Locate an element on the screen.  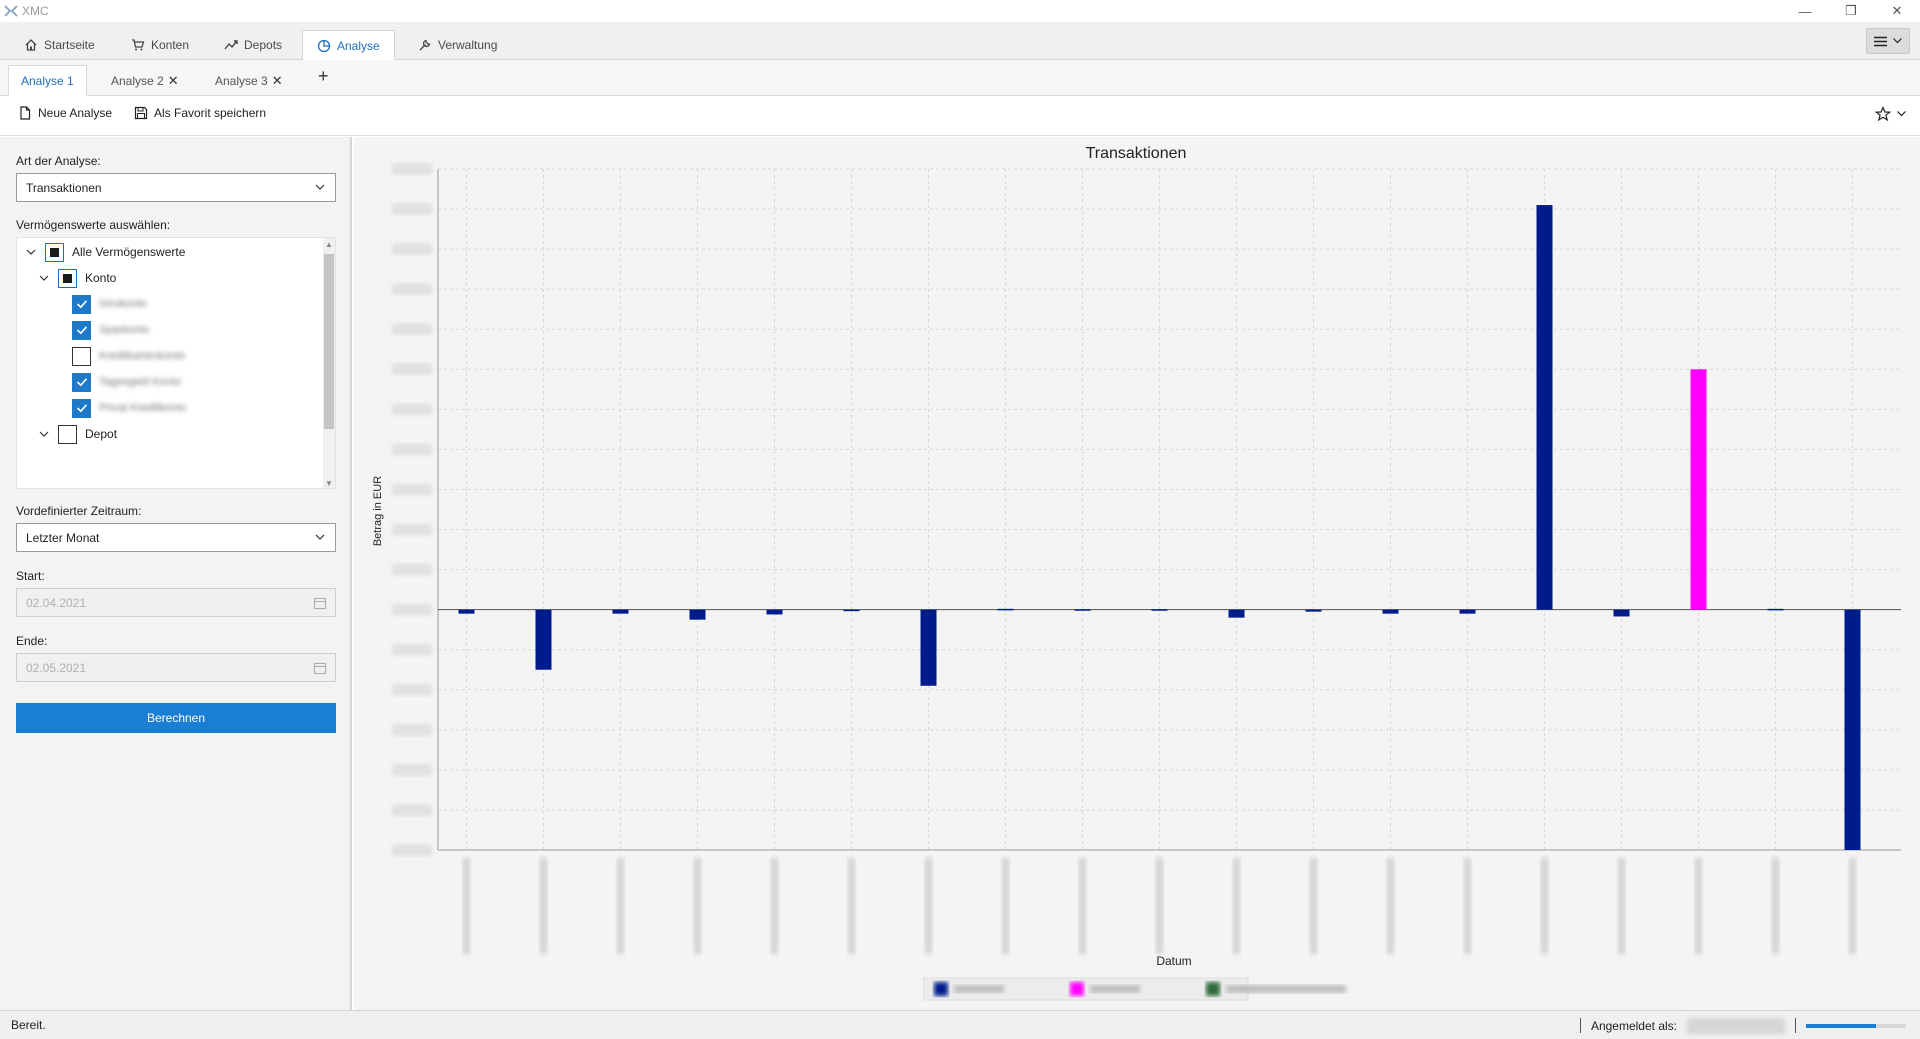
scroll-up-icon: ▲ is located at coordinates (329, 244).